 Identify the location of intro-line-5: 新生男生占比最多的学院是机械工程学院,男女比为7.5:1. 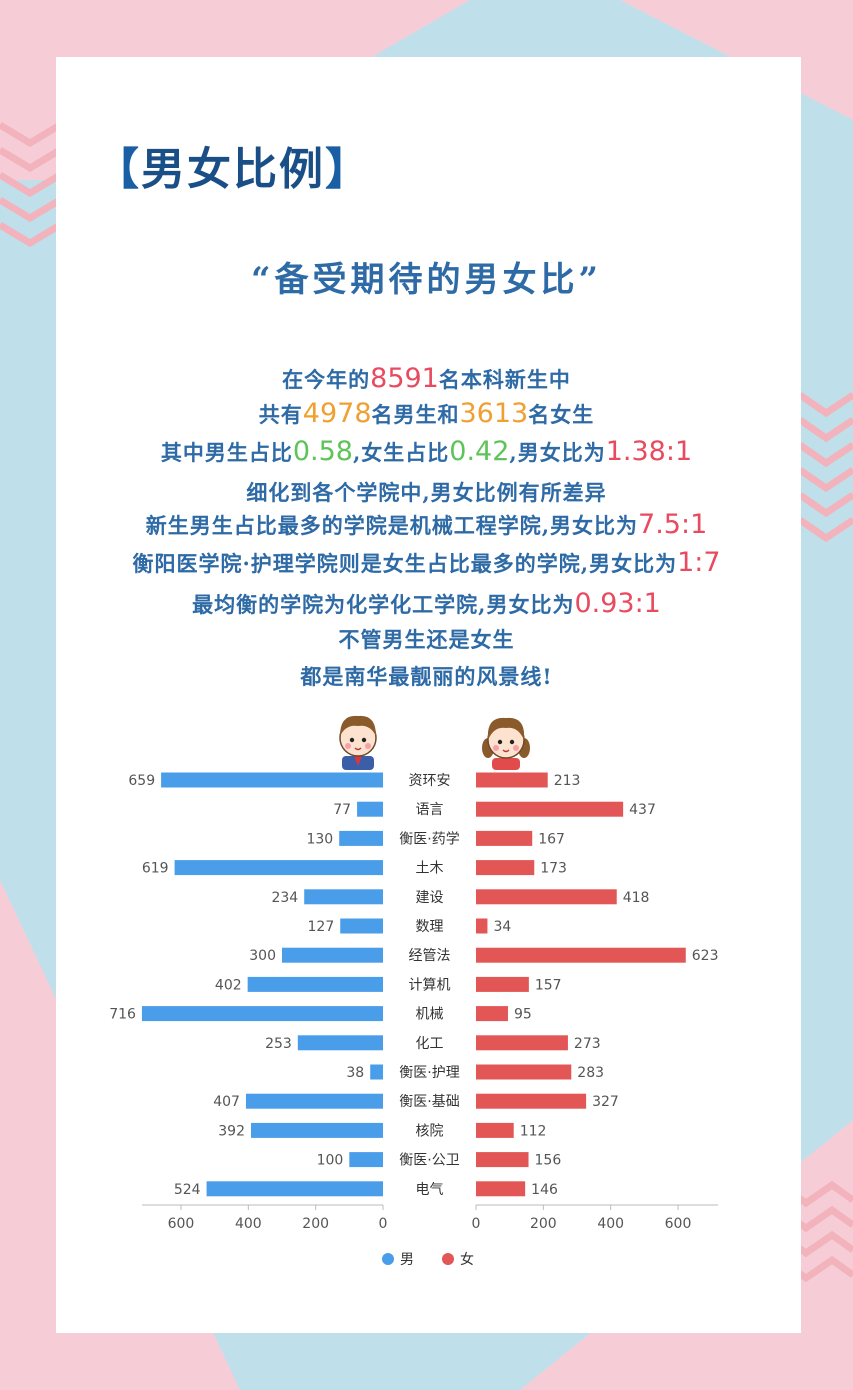
(426, 524).